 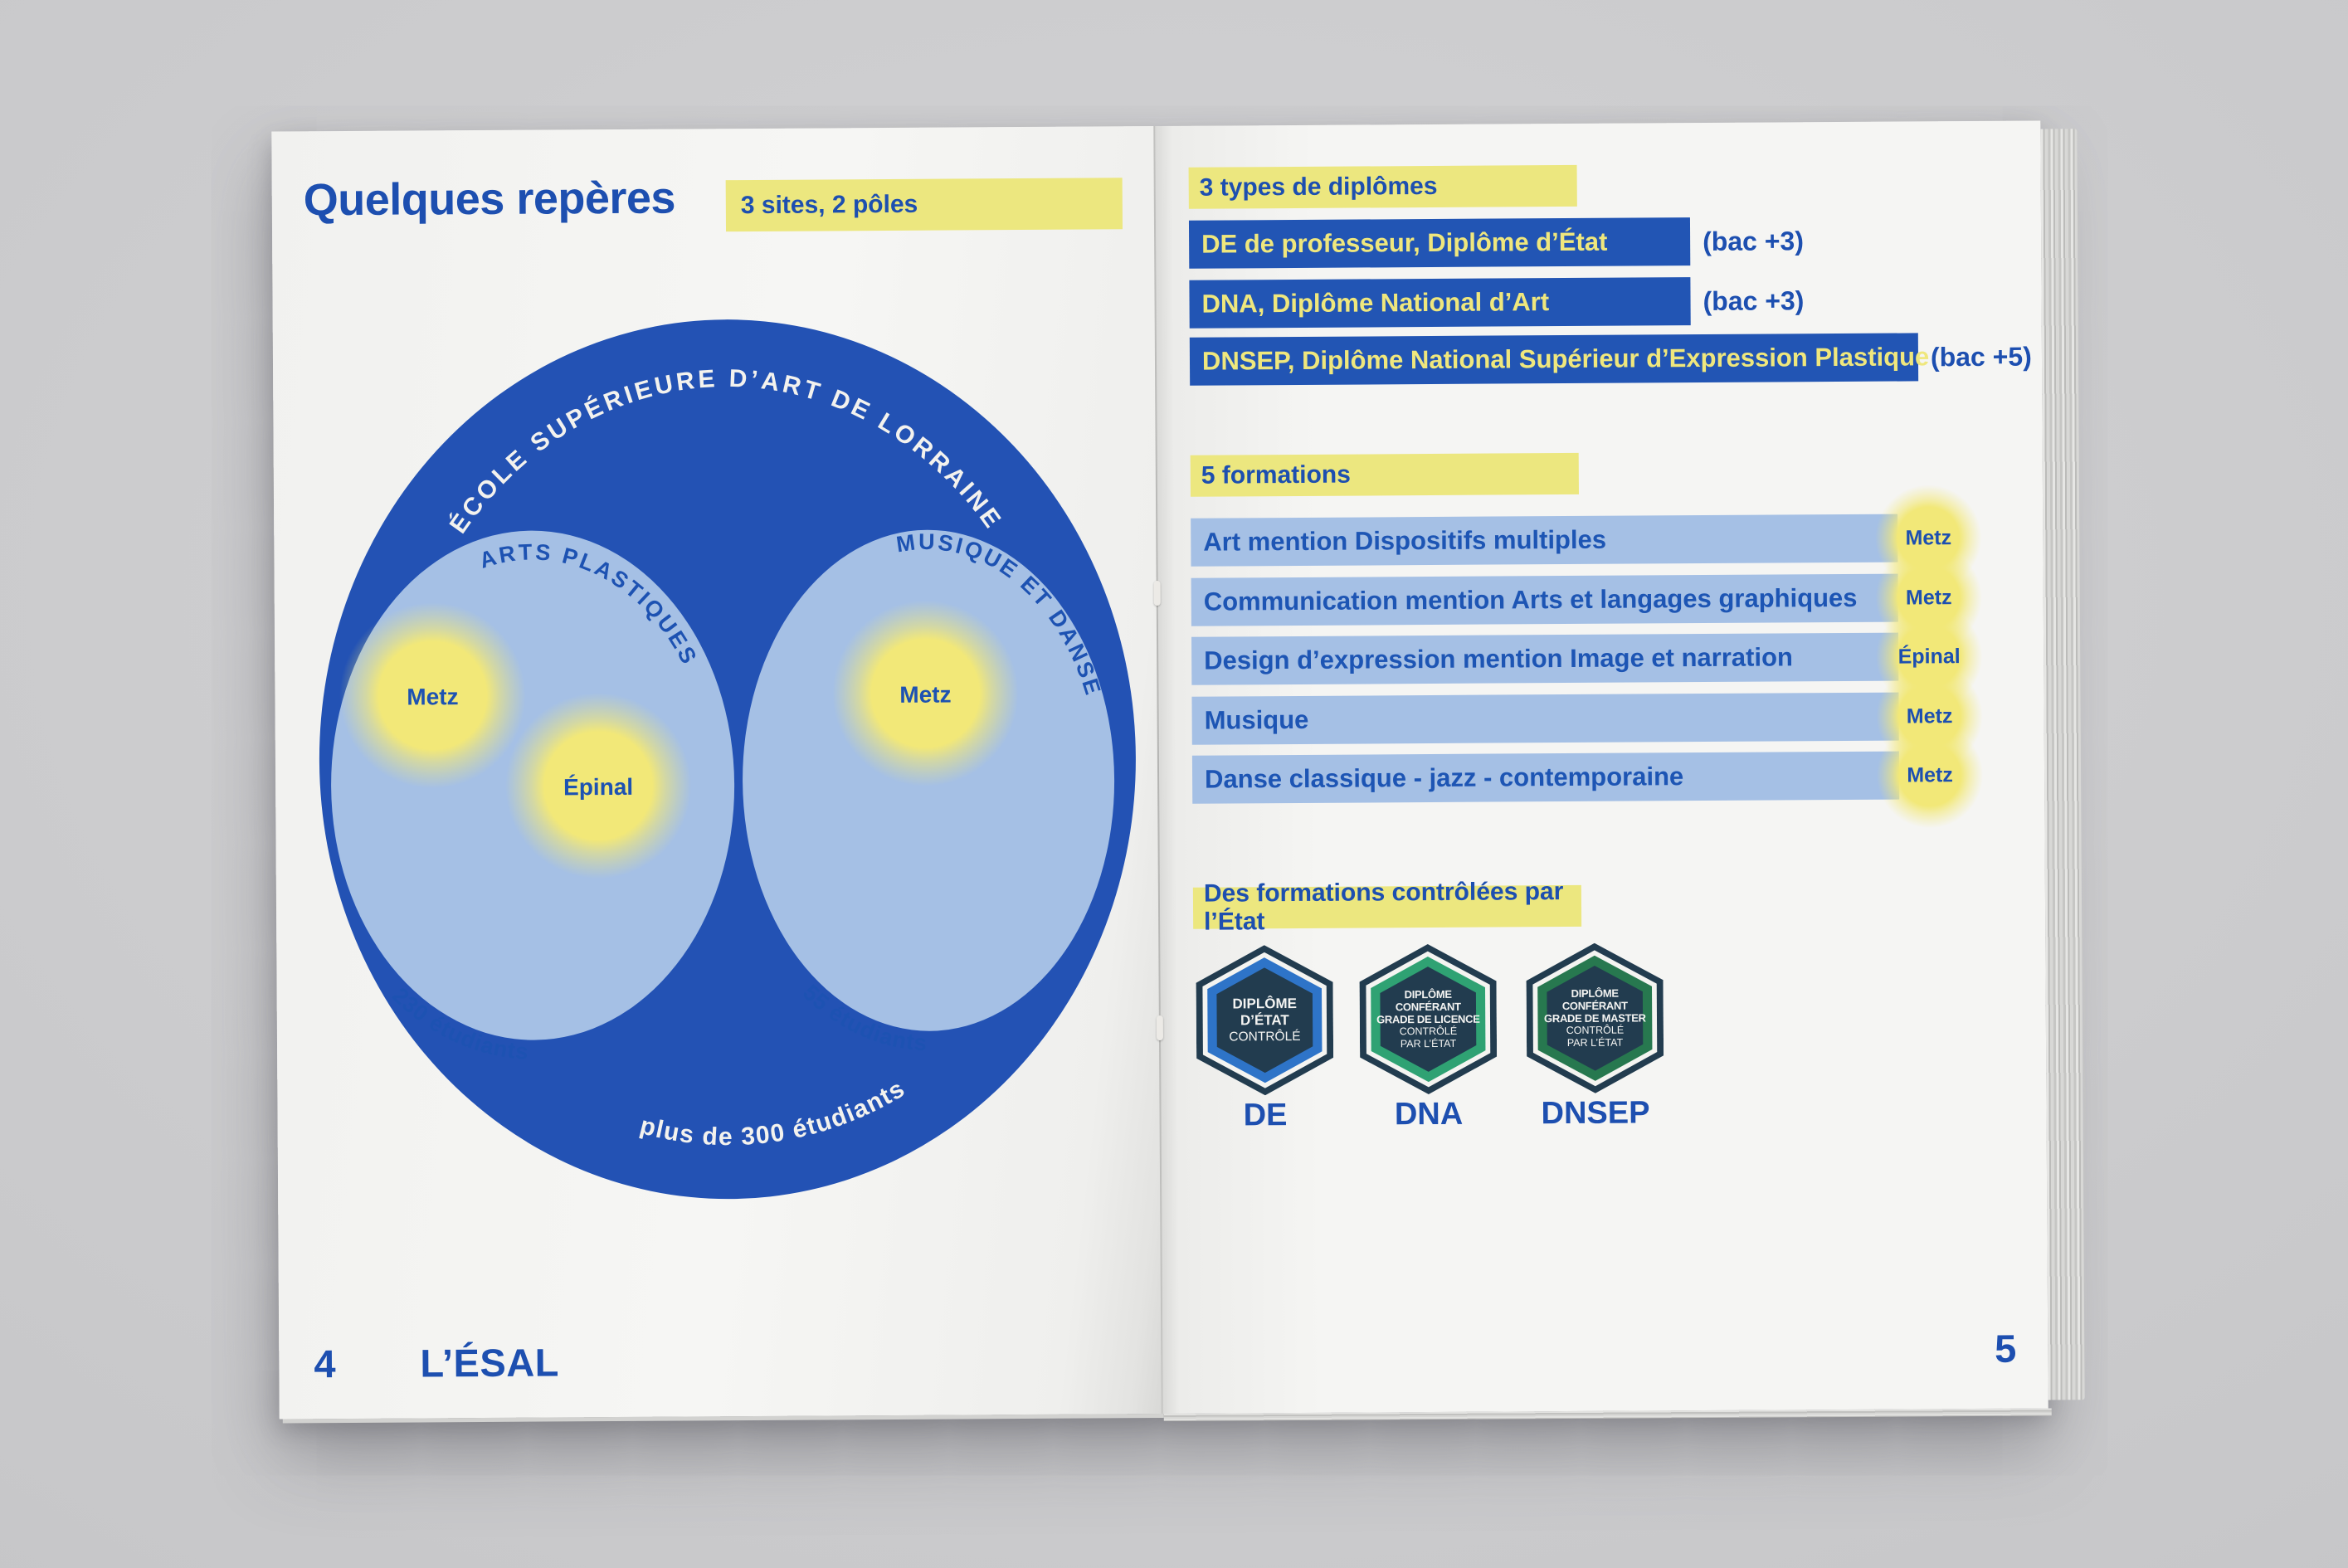 I want to click on site-circle-metz-arts, so click(x=433, y=695).